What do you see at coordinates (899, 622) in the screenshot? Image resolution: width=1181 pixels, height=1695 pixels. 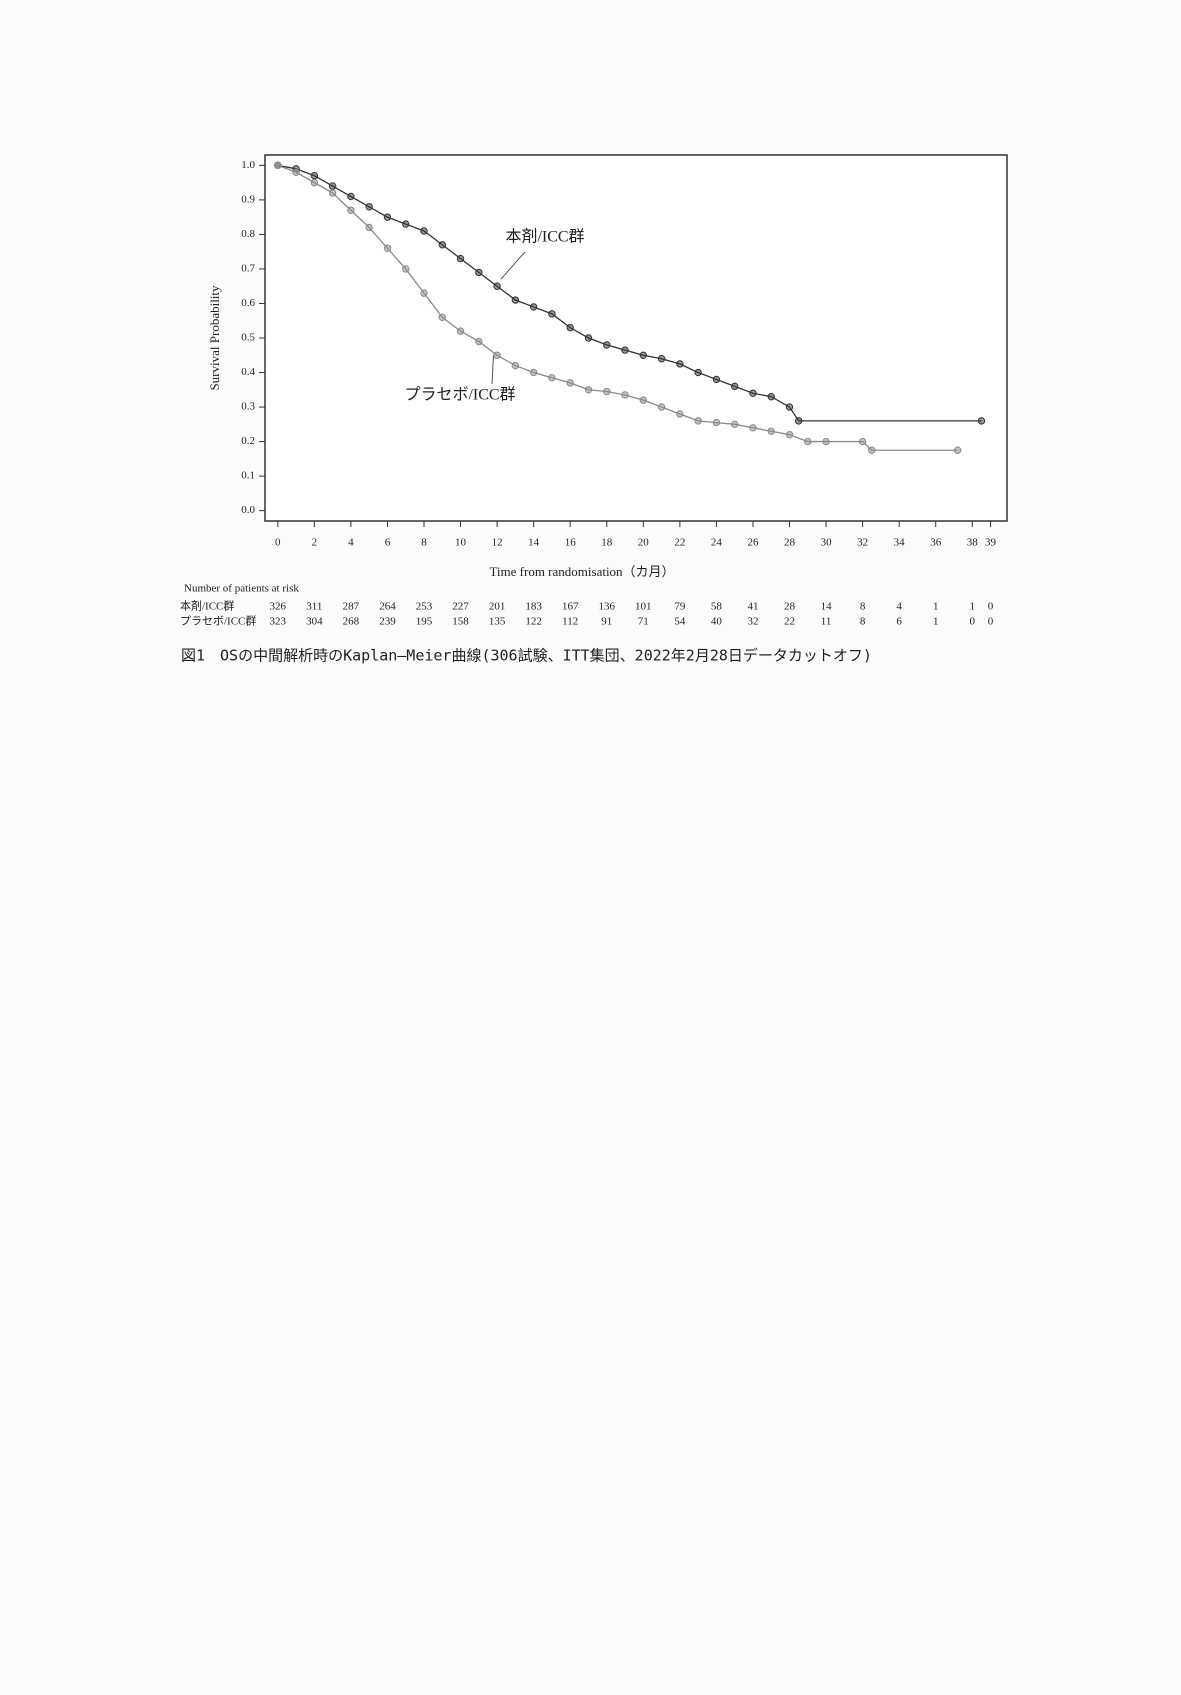 I see `at-risk-count: 6` at bounding box center [899, 622].